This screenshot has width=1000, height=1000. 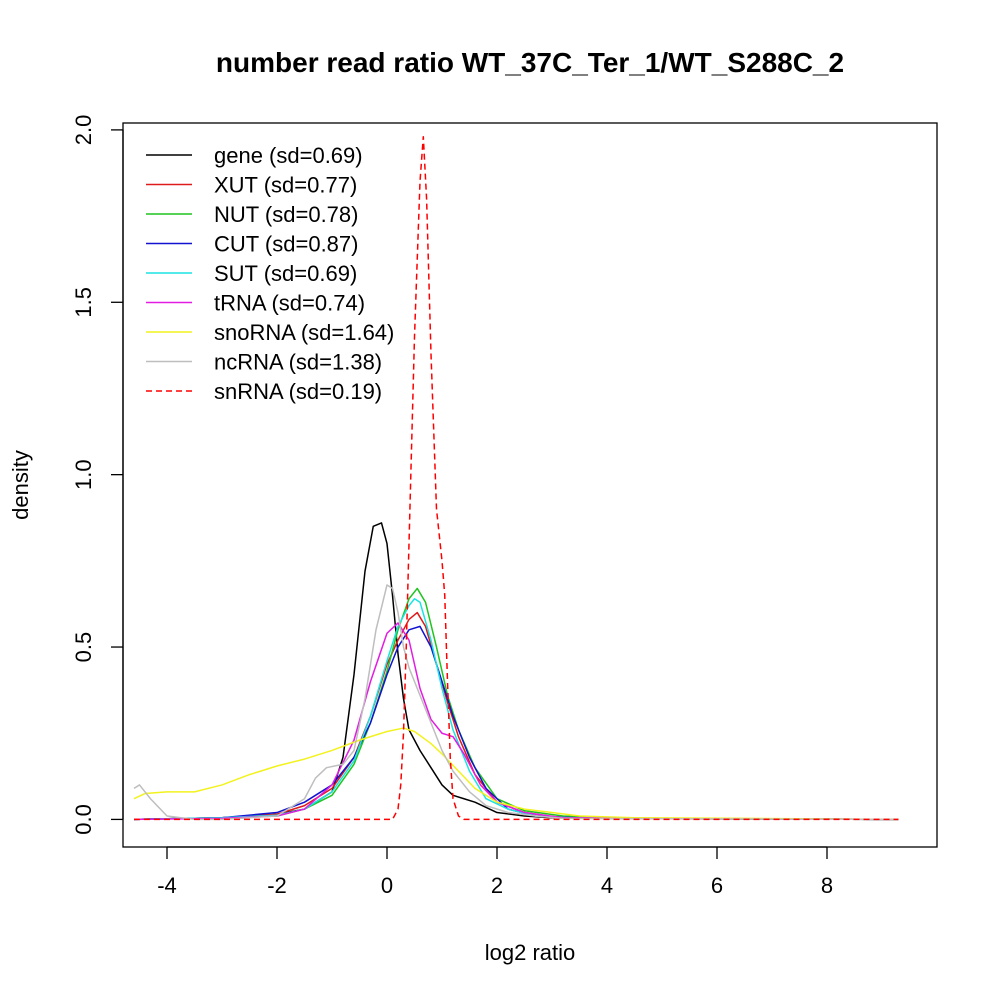 I want to click on x-tick-label: 8, so click(x=827, y=885).